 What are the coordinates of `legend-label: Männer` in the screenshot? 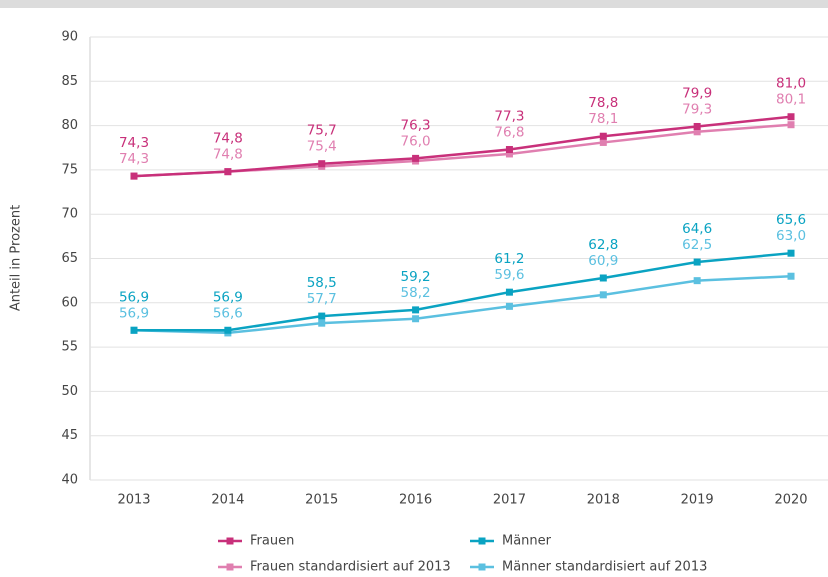 It's located at (527, 541).